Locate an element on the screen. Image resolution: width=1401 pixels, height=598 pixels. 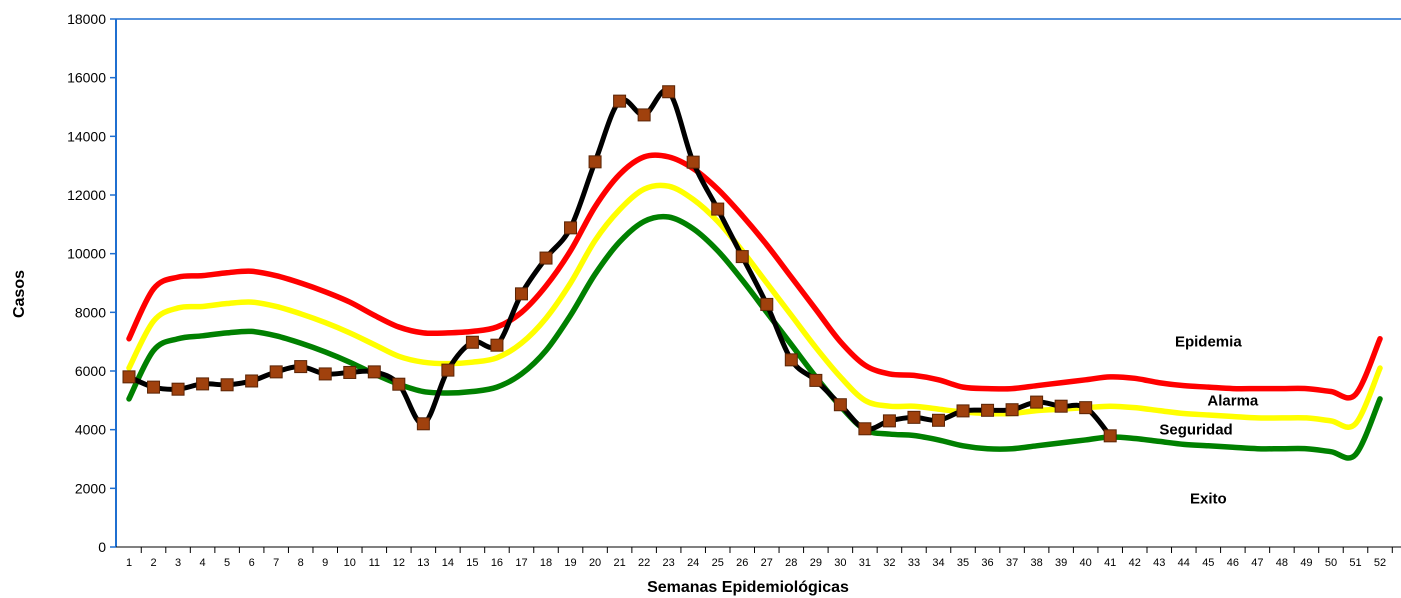
x-tick-label: 3 is located at coordinates (178, 563).